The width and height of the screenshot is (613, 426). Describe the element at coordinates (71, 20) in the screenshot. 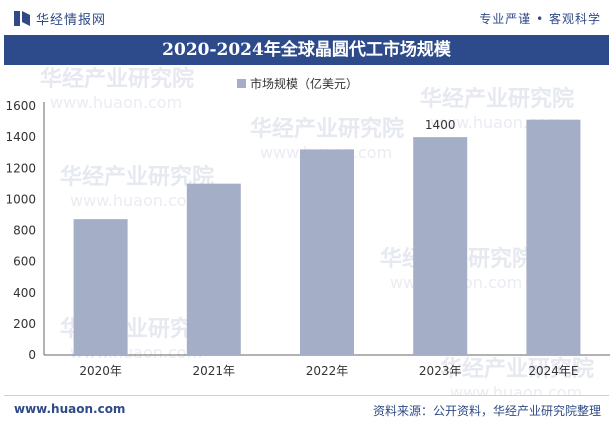

I see `brand-name: 华经情报网` at that location.